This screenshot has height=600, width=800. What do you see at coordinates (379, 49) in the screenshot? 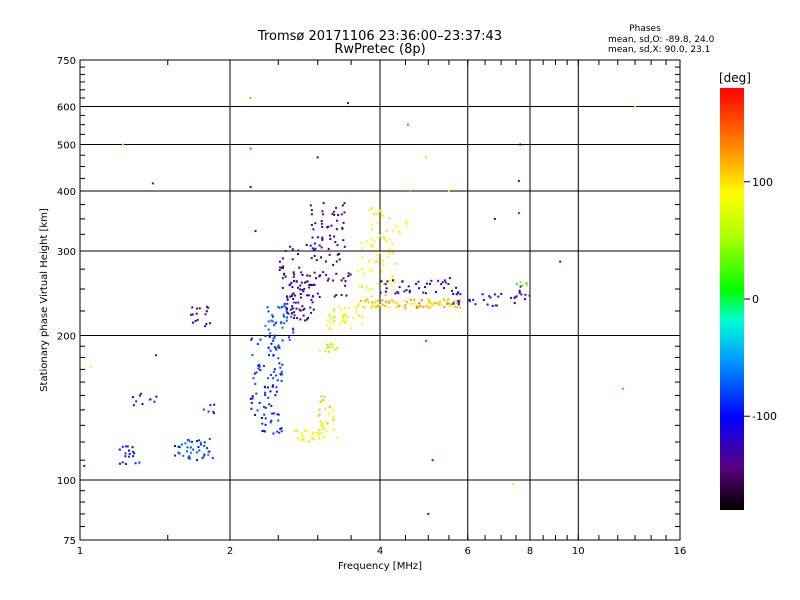
I see `chart-title-line2: RwPretec (8p)` at bounding box center [379, 49].